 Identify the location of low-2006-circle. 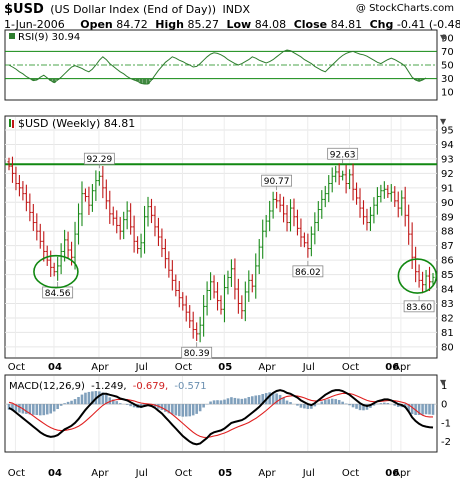
(417, 276).